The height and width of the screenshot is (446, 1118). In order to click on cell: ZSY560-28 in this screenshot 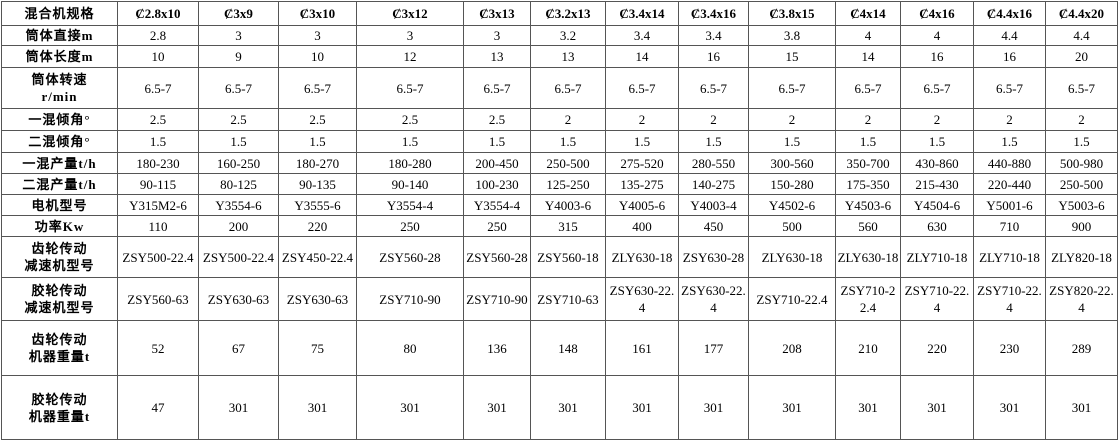, I will do `click(410, 257)`.